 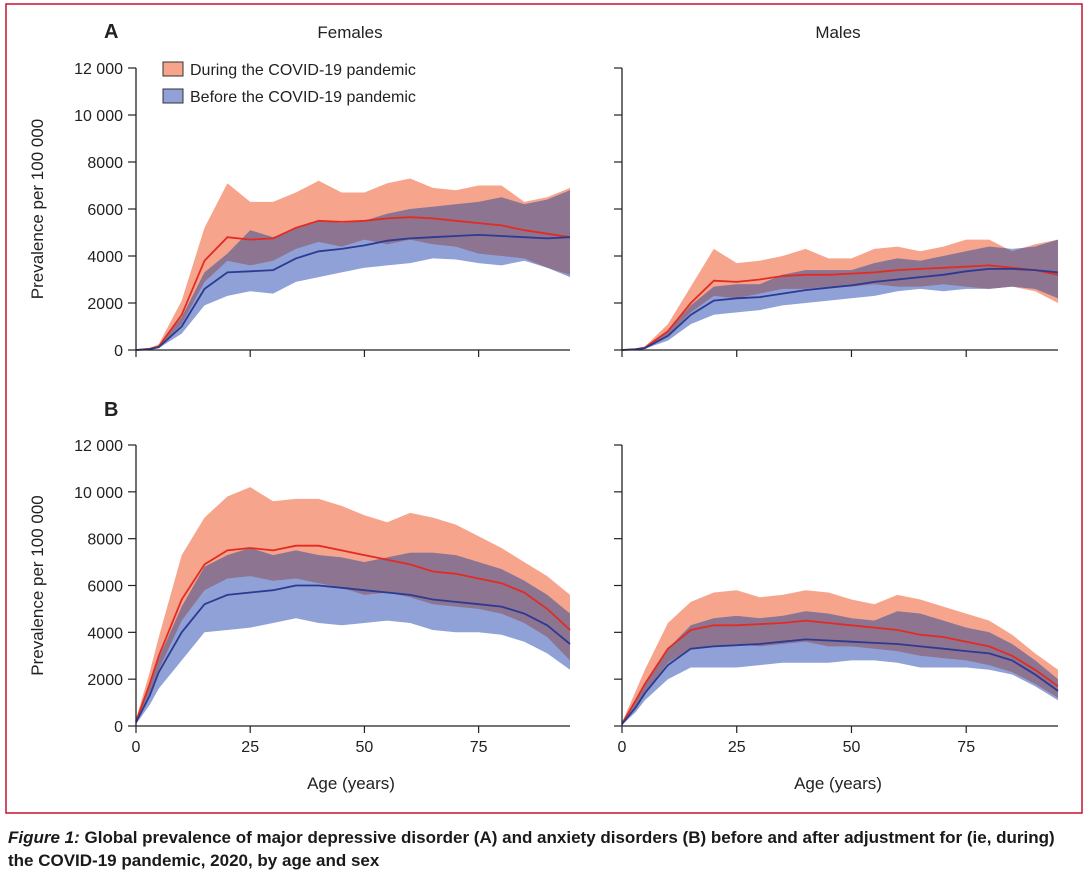 I want to click on band-during, so click(x=353, y=605).